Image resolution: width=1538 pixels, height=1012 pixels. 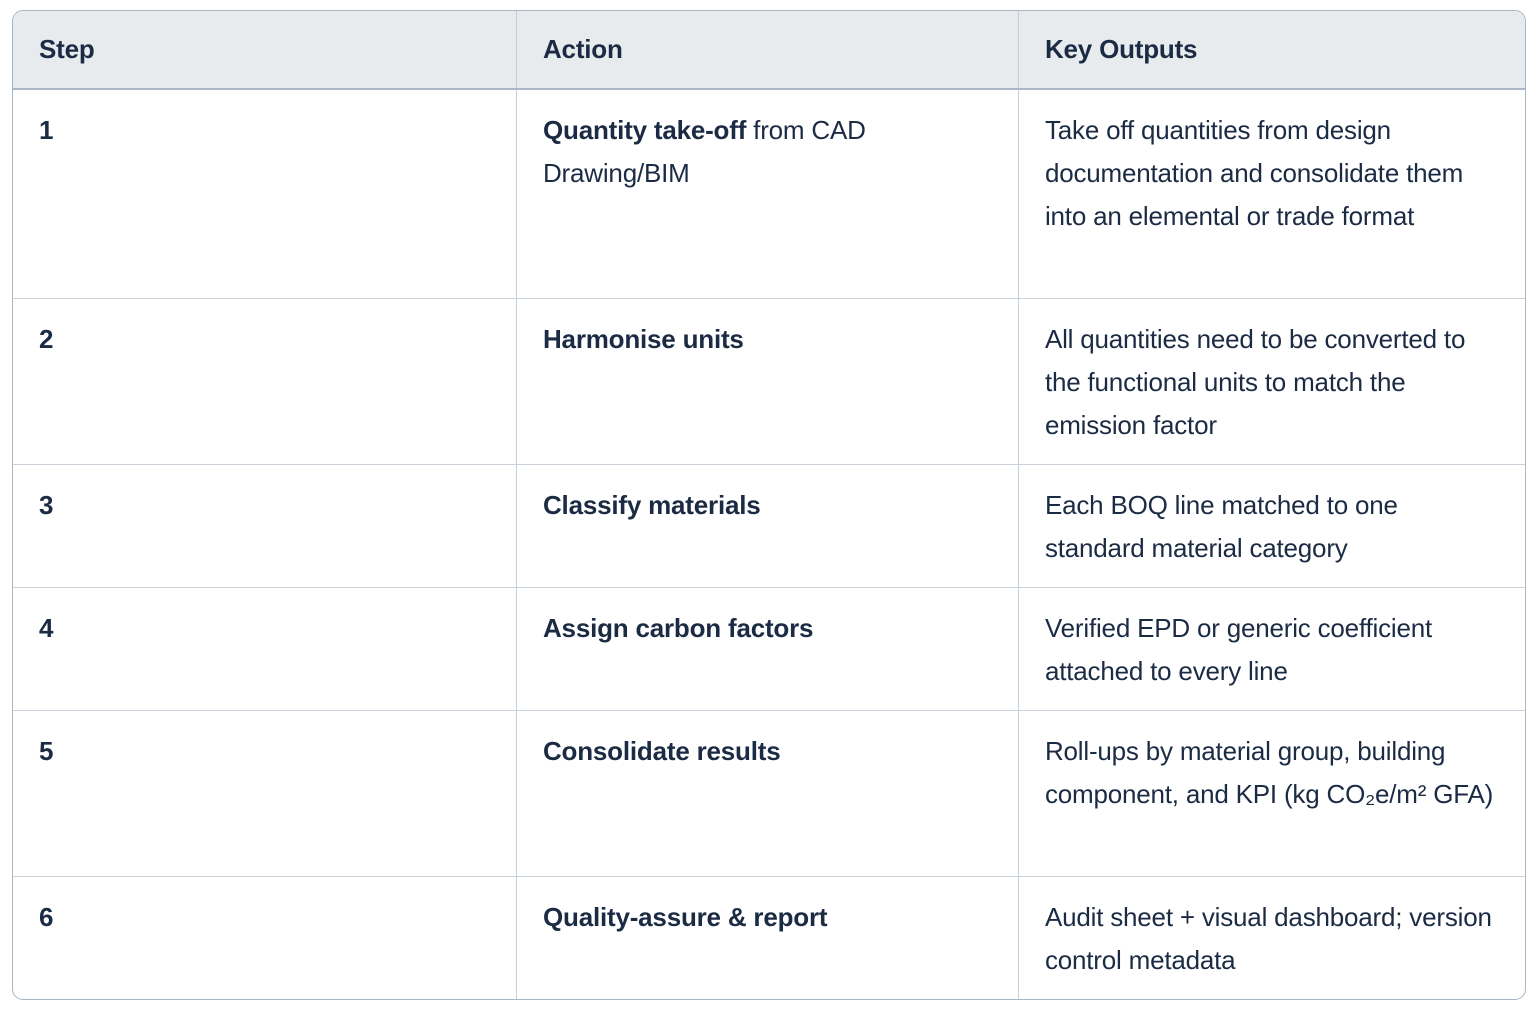 I want to click on action-bold-text: Classify materials, so click(x=651, y=504).